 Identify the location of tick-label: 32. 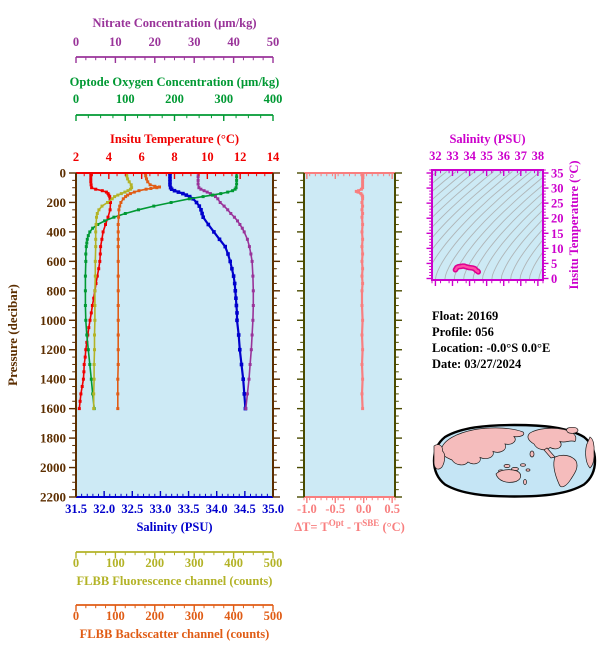
(435, 156).